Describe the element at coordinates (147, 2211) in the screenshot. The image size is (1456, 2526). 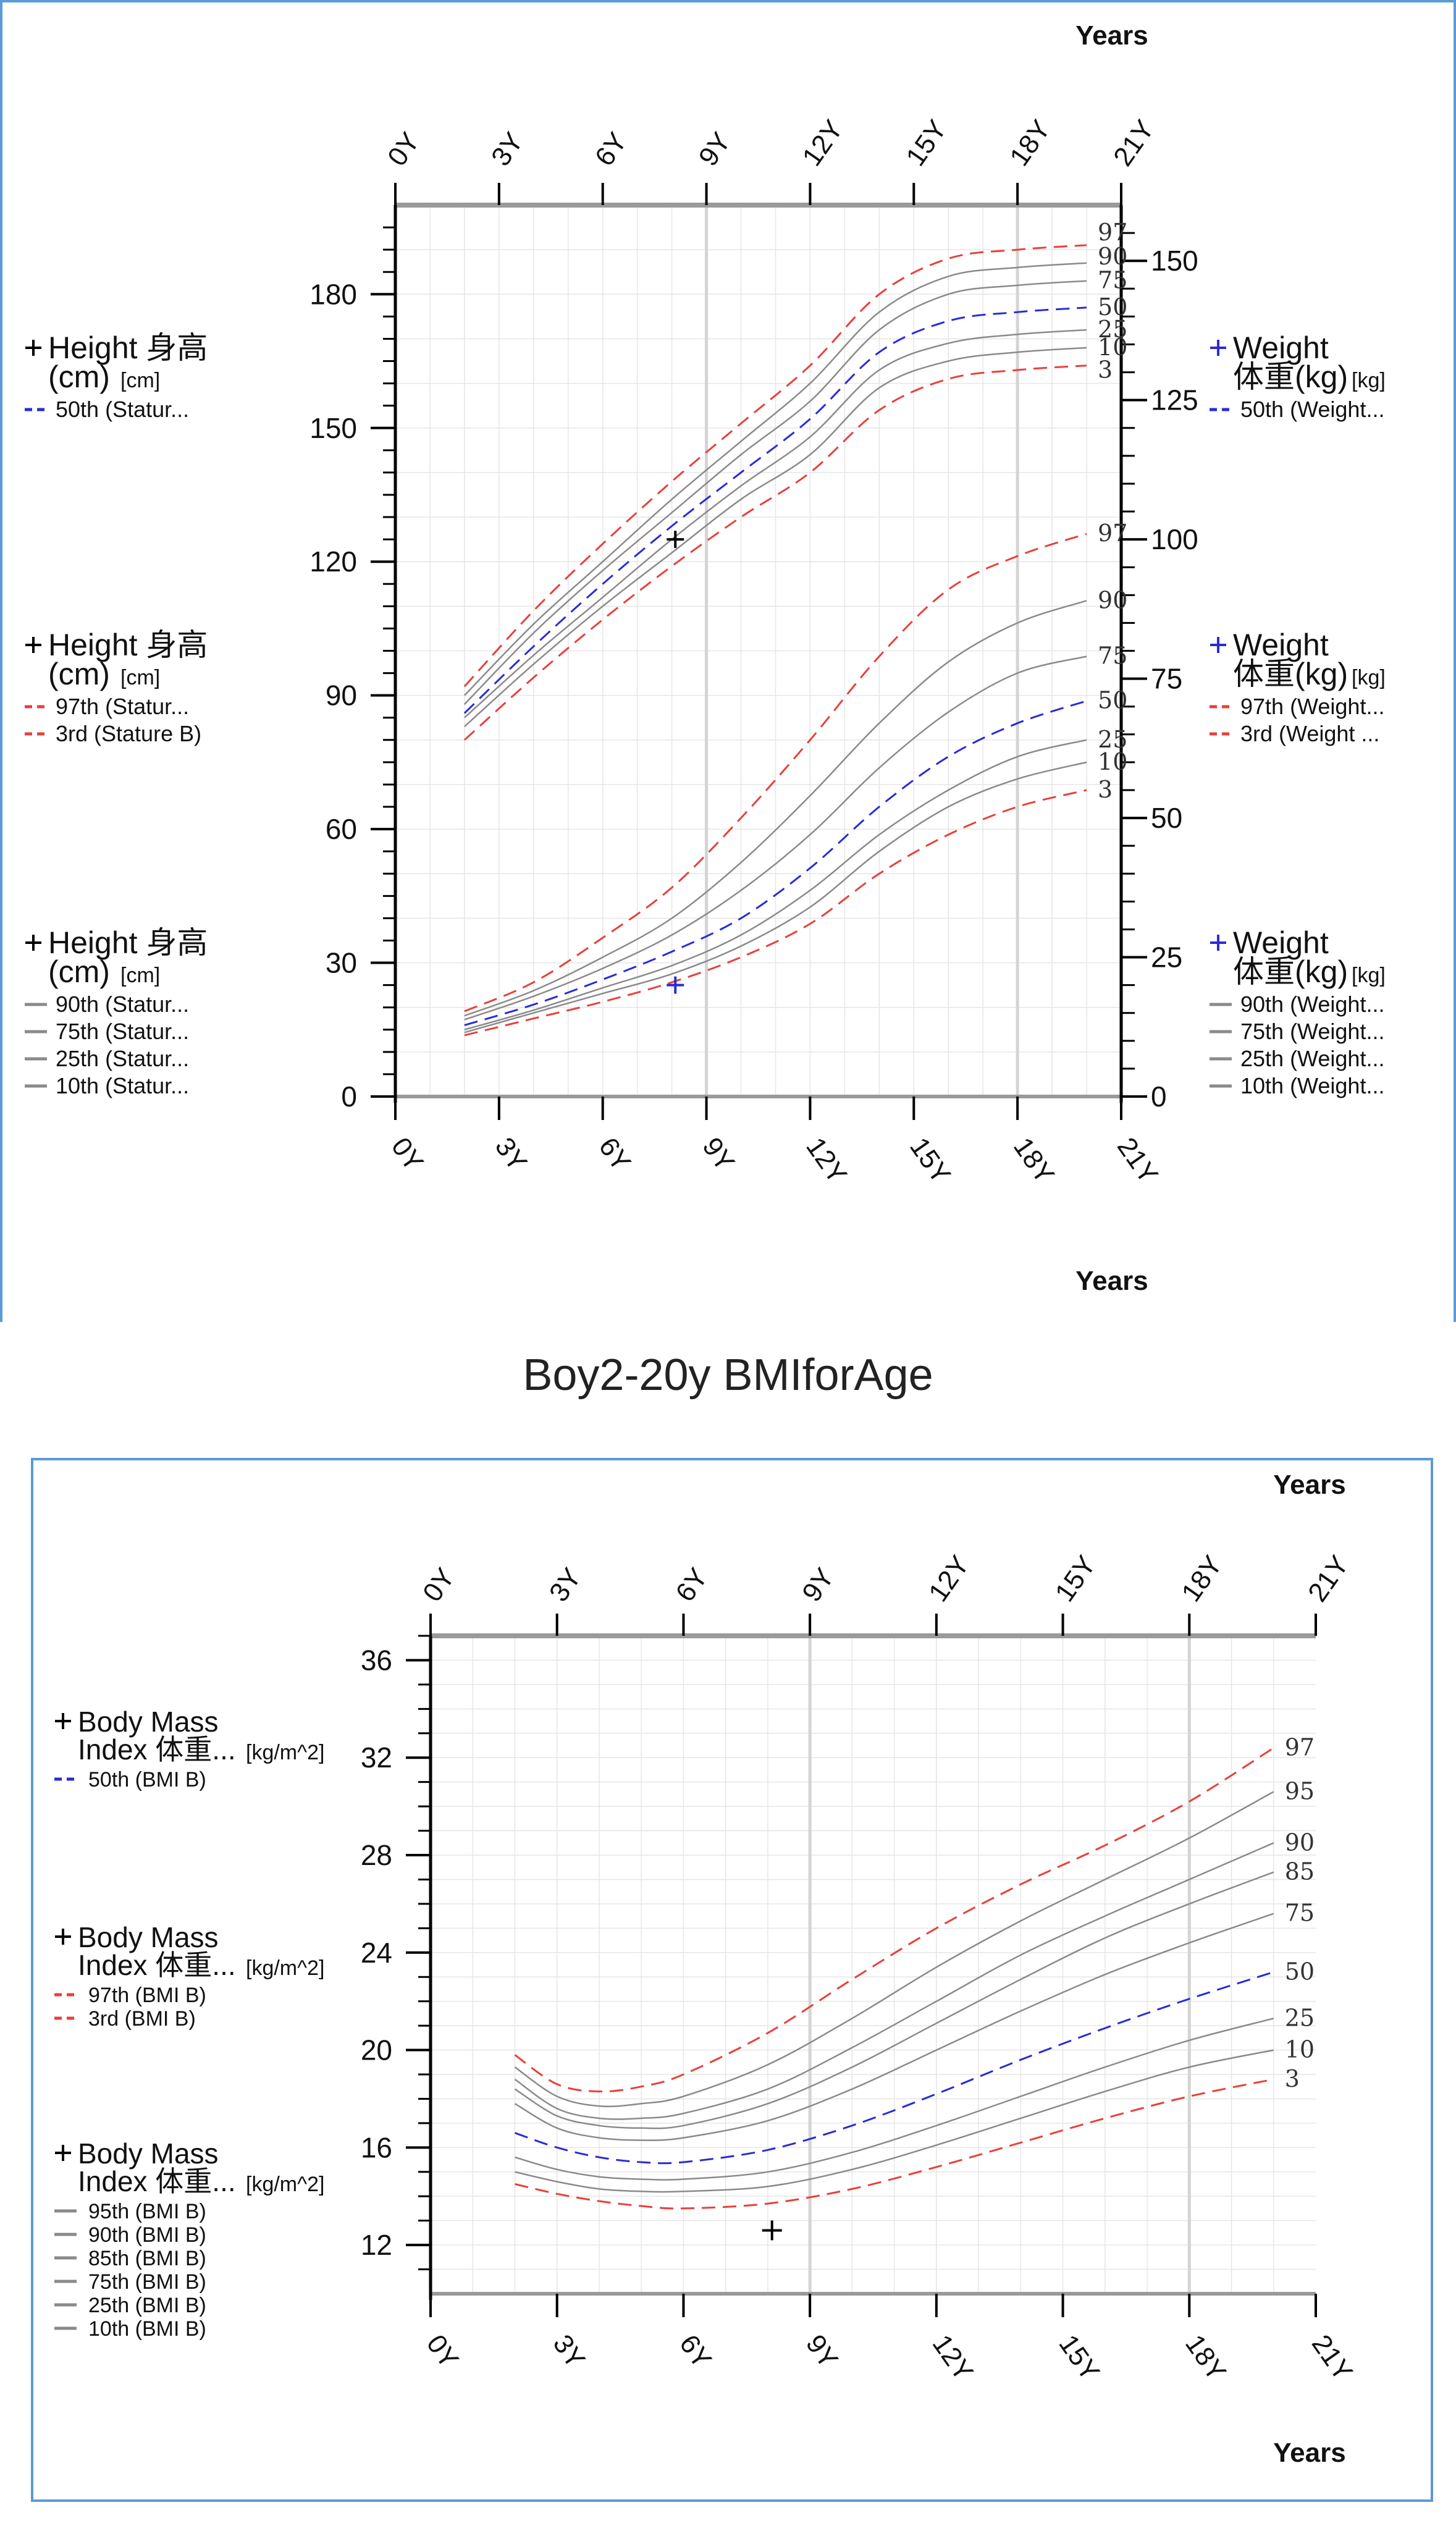
I see `legend-item-label: 95th (BMI B)` at that location.